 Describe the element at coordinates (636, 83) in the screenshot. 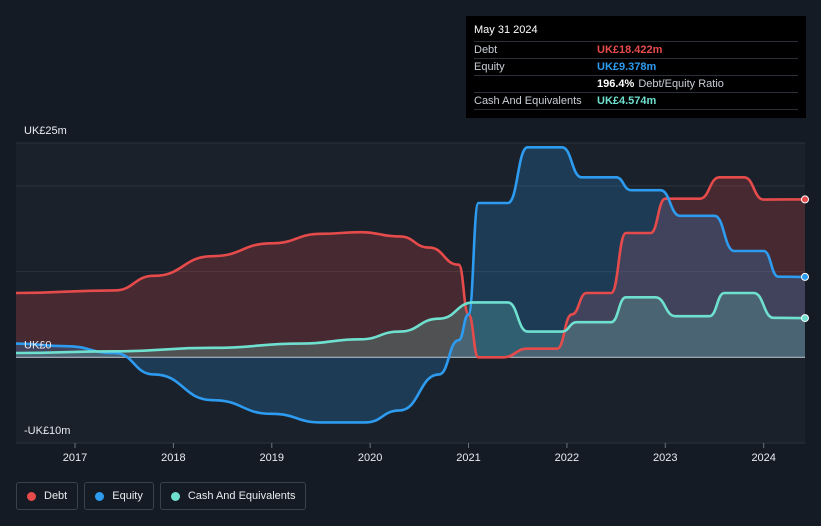

I see `tooltip-row: 196.4% Debt/Equity Ratio` at that location.